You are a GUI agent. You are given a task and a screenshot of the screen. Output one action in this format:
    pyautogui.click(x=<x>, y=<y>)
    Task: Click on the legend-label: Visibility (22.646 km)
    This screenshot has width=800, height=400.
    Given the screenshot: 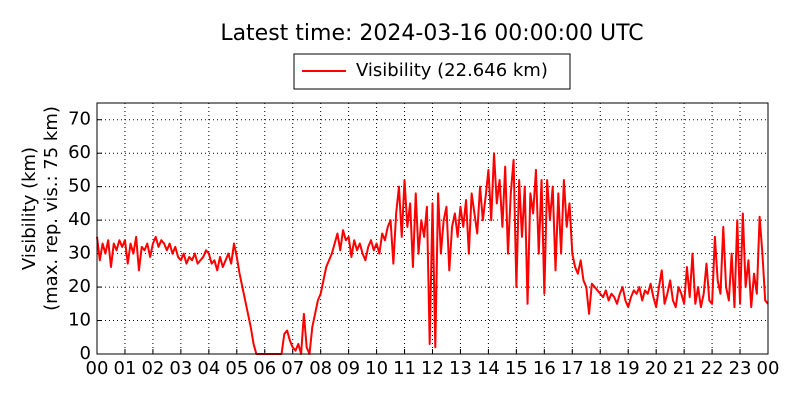 What is the action you would take?
    pyautogui.click(x=452, y=70)
    